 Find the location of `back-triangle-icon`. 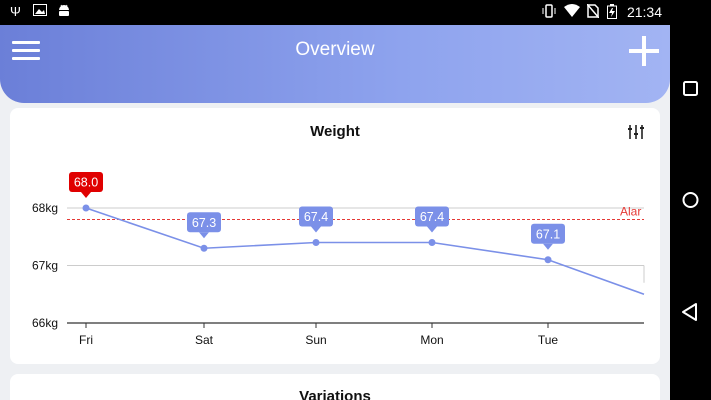

back-triangle-icon is located at coordinates (690, 312).